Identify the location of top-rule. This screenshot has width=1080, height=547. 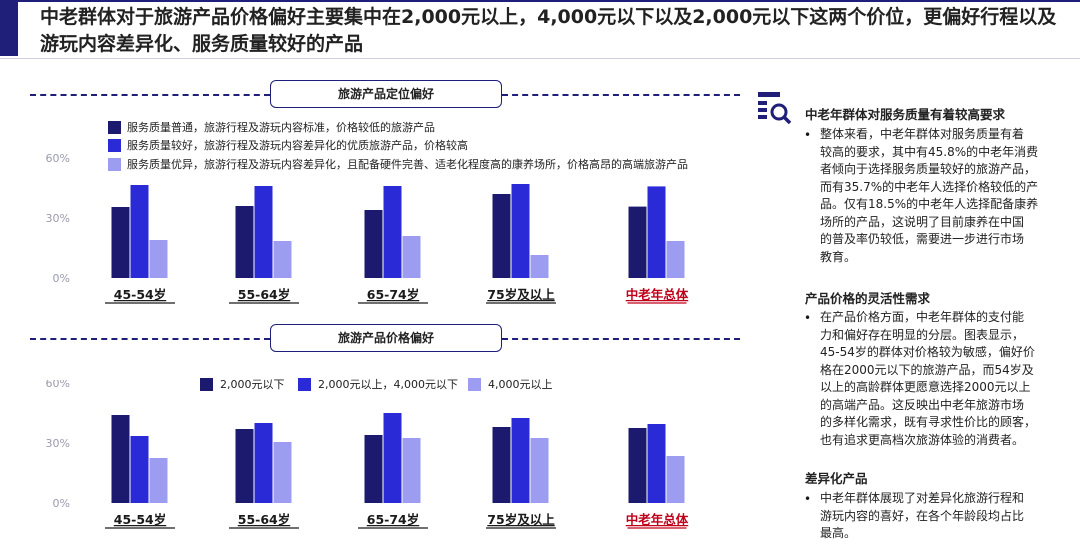
(540, 1).